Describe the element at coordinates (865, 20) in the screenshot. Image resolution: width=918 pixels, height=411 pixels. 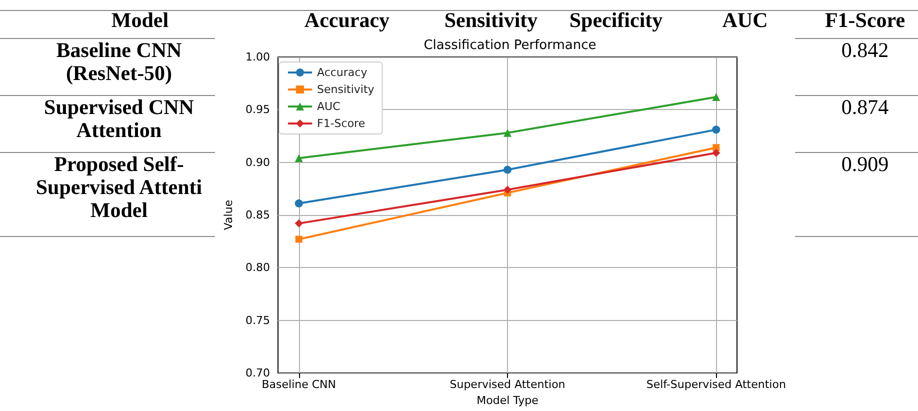
I see `text: F1-Score` at that location.